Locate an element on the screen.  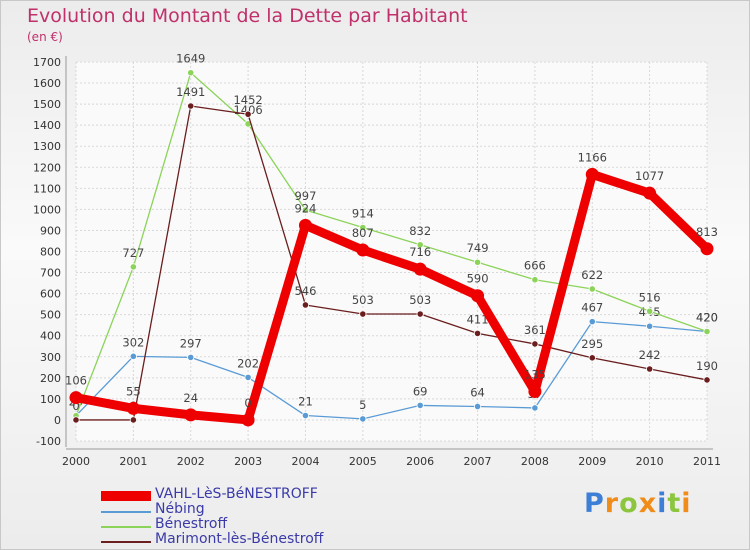
y-tick-label: 500 is located at coordinates (50, 315).